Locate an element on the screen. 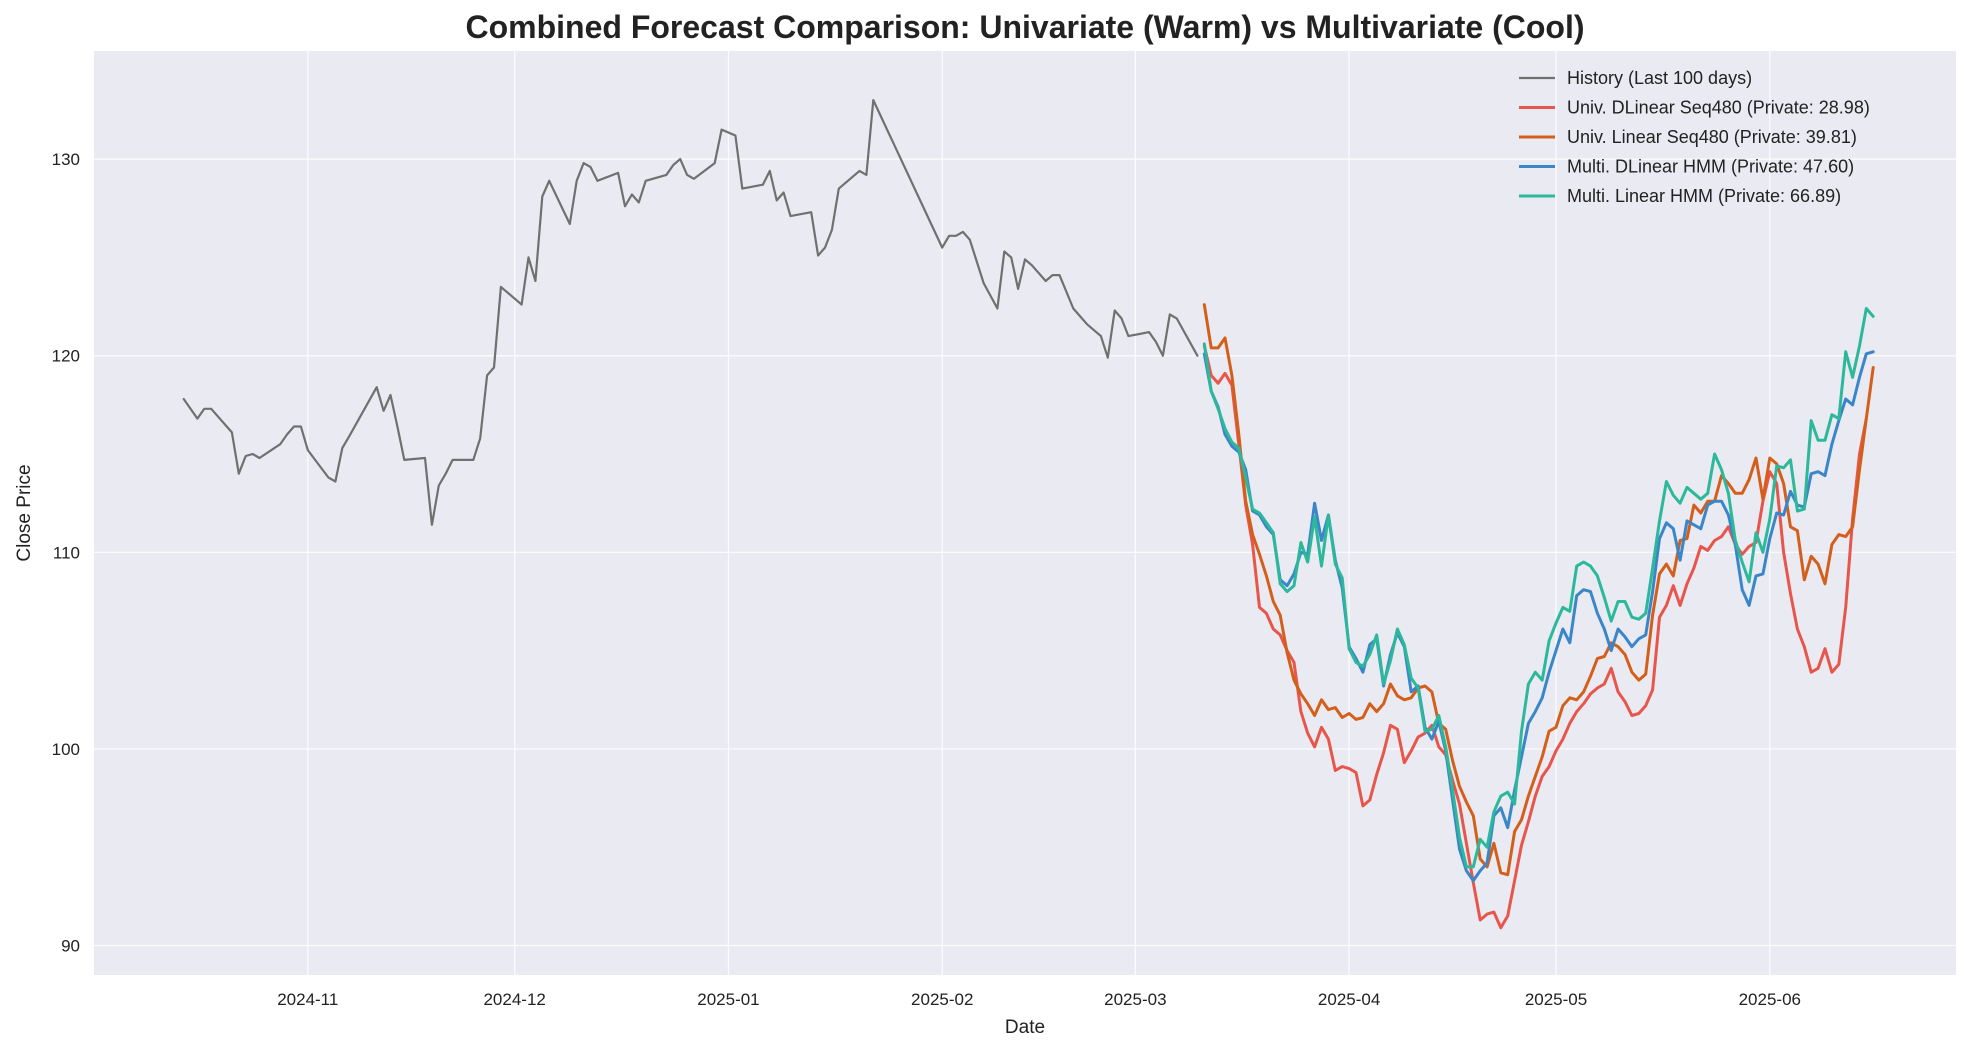  y-tick-label: 90 is located at coordinates (70, 946).